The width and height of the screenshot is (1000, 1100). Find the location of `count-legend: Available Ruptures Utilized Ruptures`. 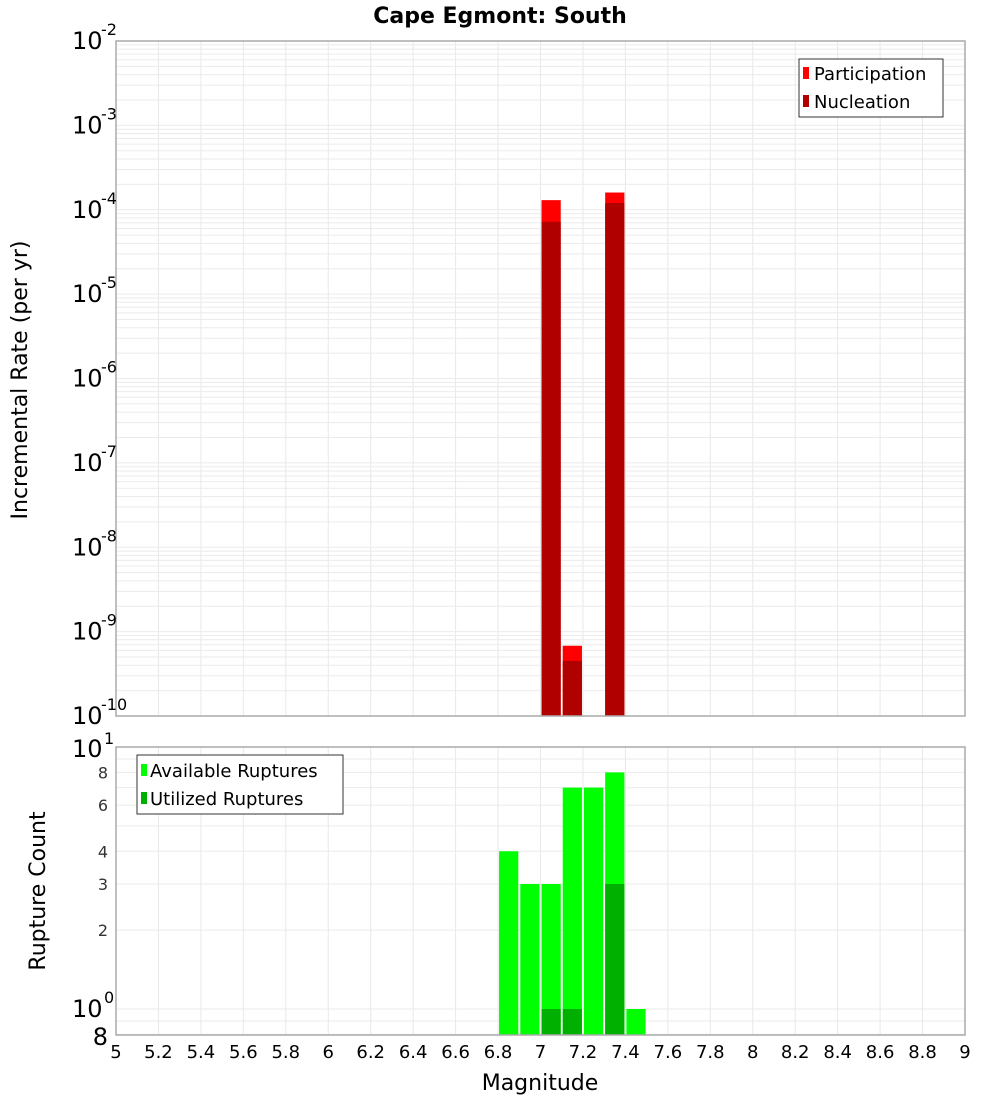

count-legend: Available Ruptures Utilized Ruptures is located at coordinates (240, 784).